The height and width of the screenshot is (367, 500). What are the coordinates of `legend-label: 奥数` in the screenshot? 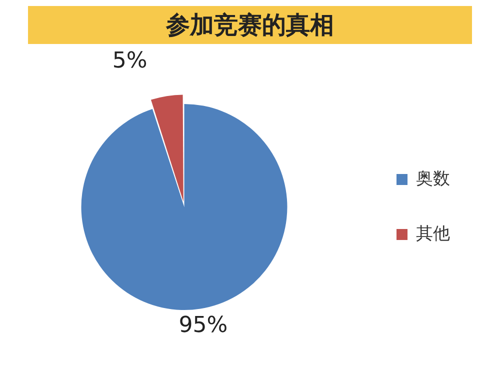 It's located at (433, 178).